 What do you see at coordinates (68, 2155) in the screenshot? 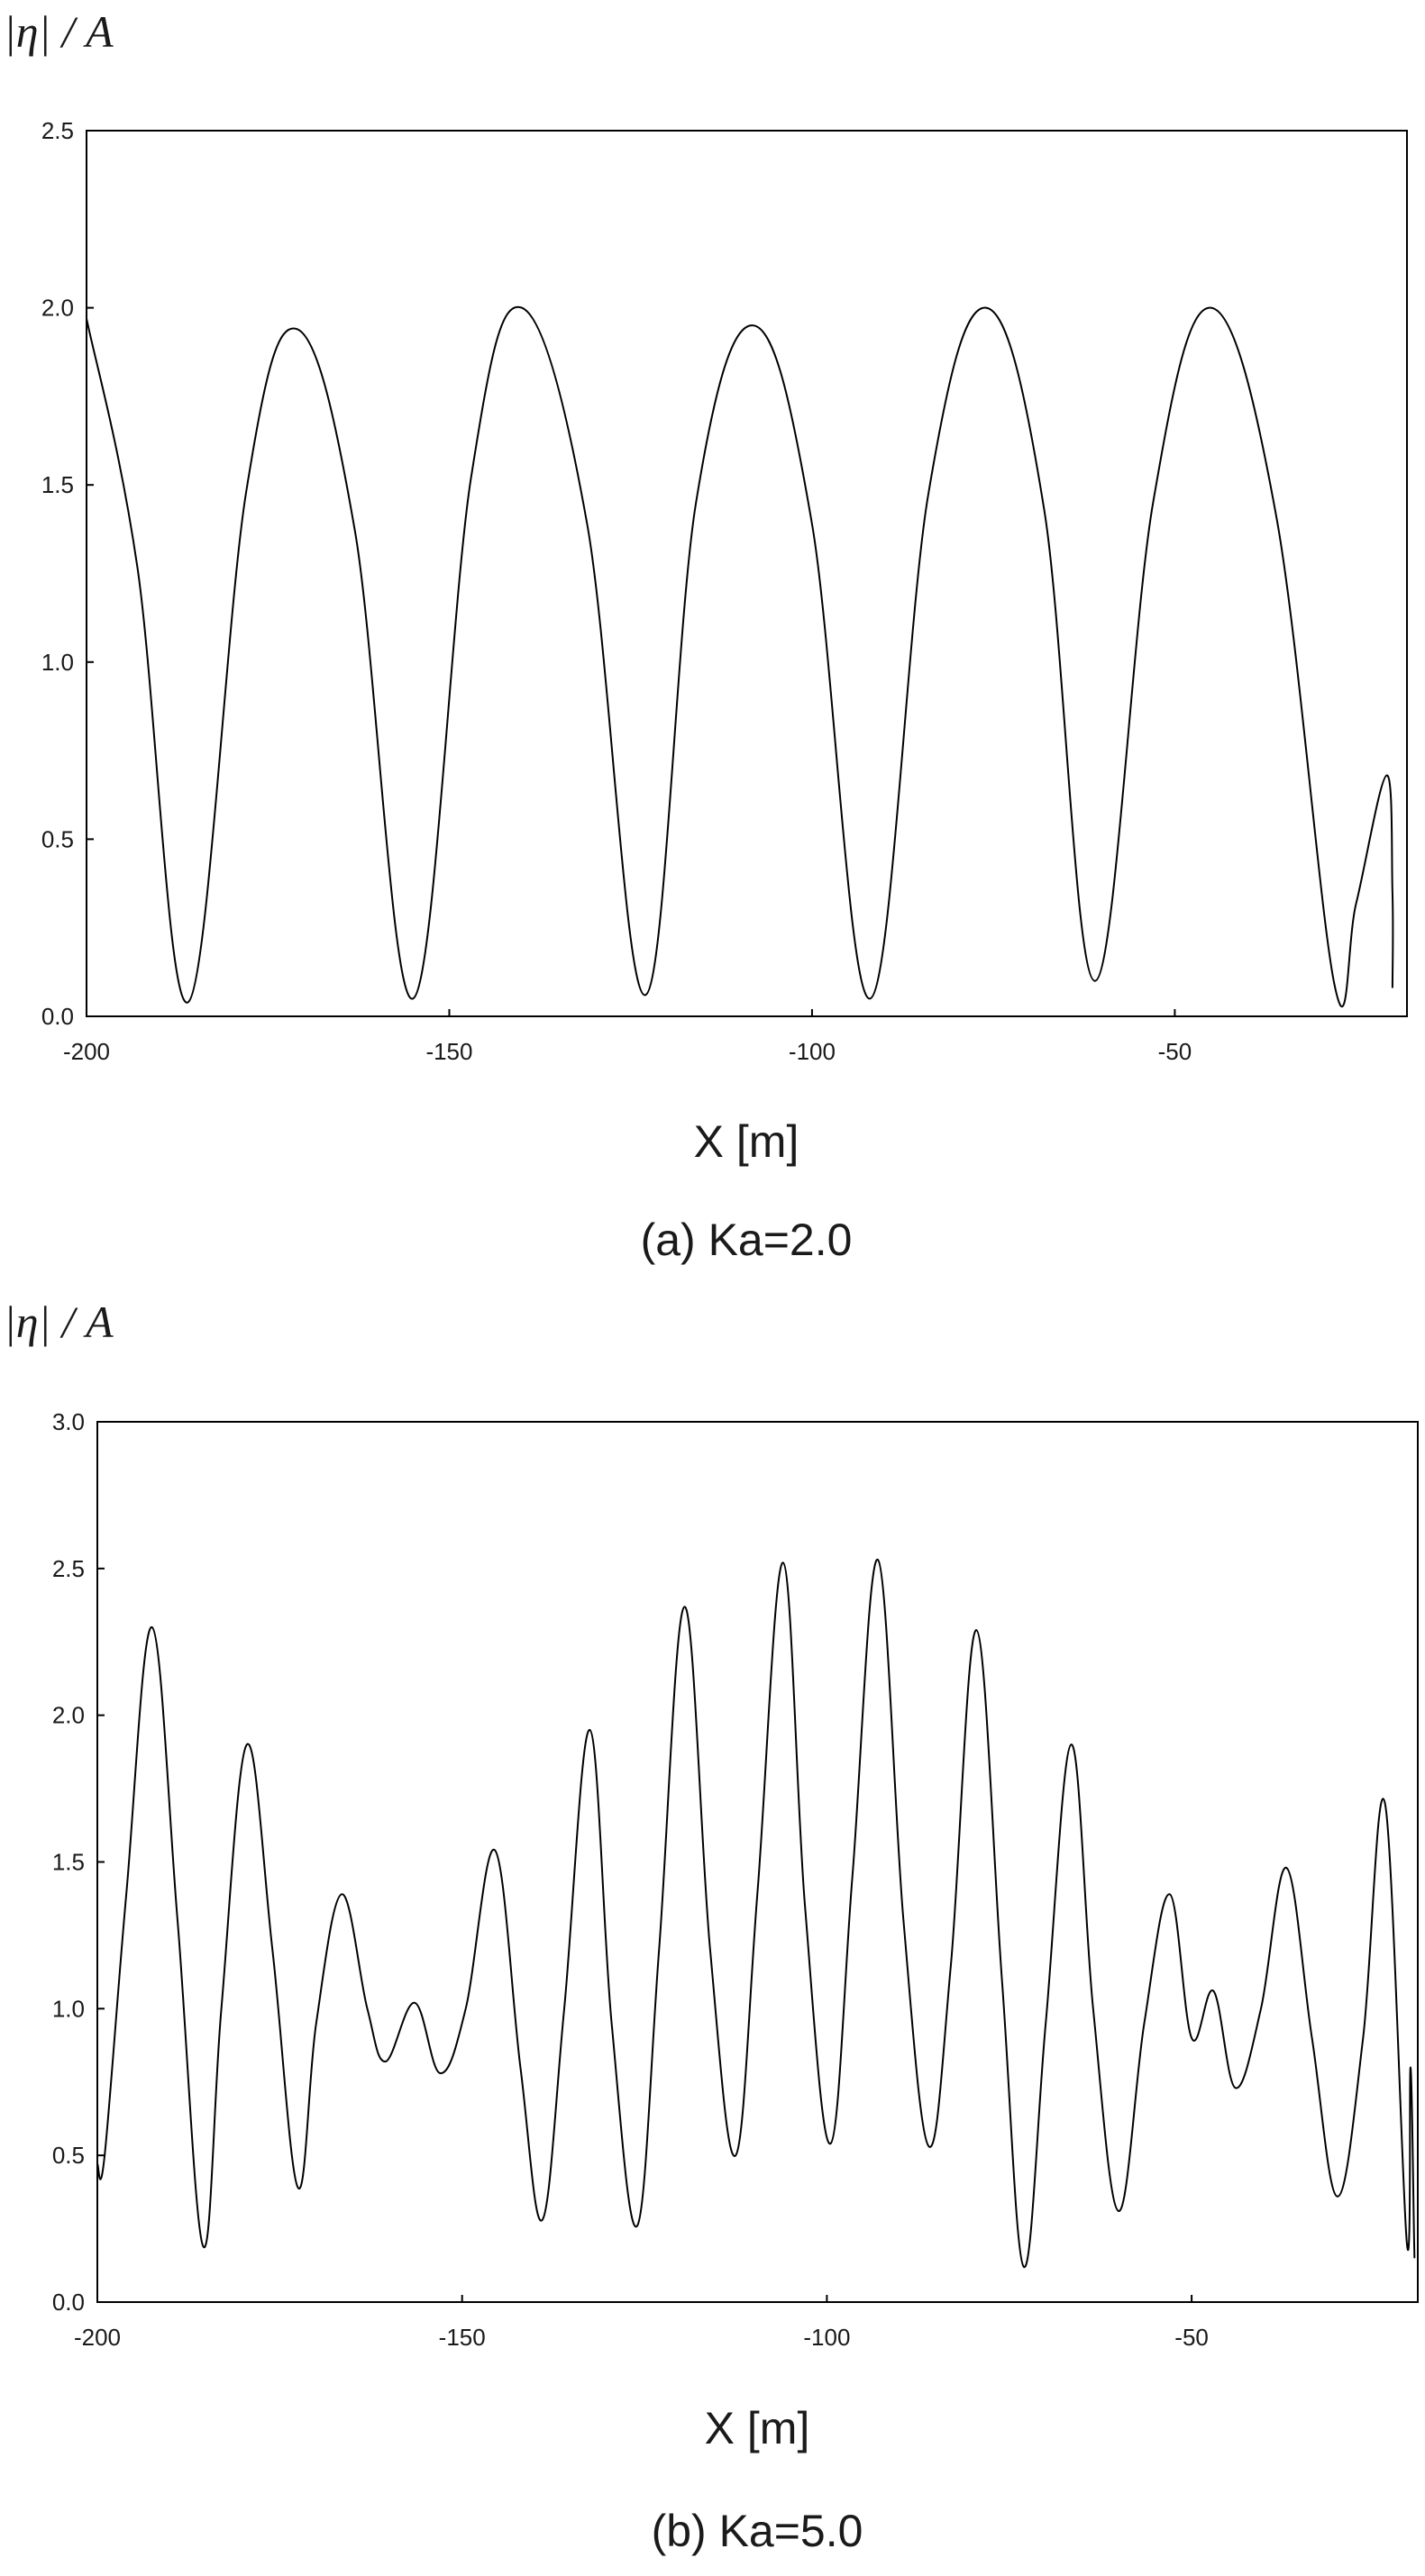
I see `panel-b-y-tick-label: 0.5` at bounding box center [68, 2155].